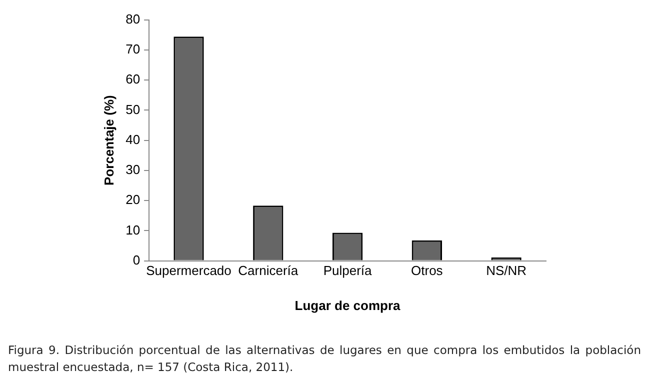  What do you see at coordinates (133, 230) in the screenshot?
I see `y-tick-label: 10` at bounding box center [133, 230].